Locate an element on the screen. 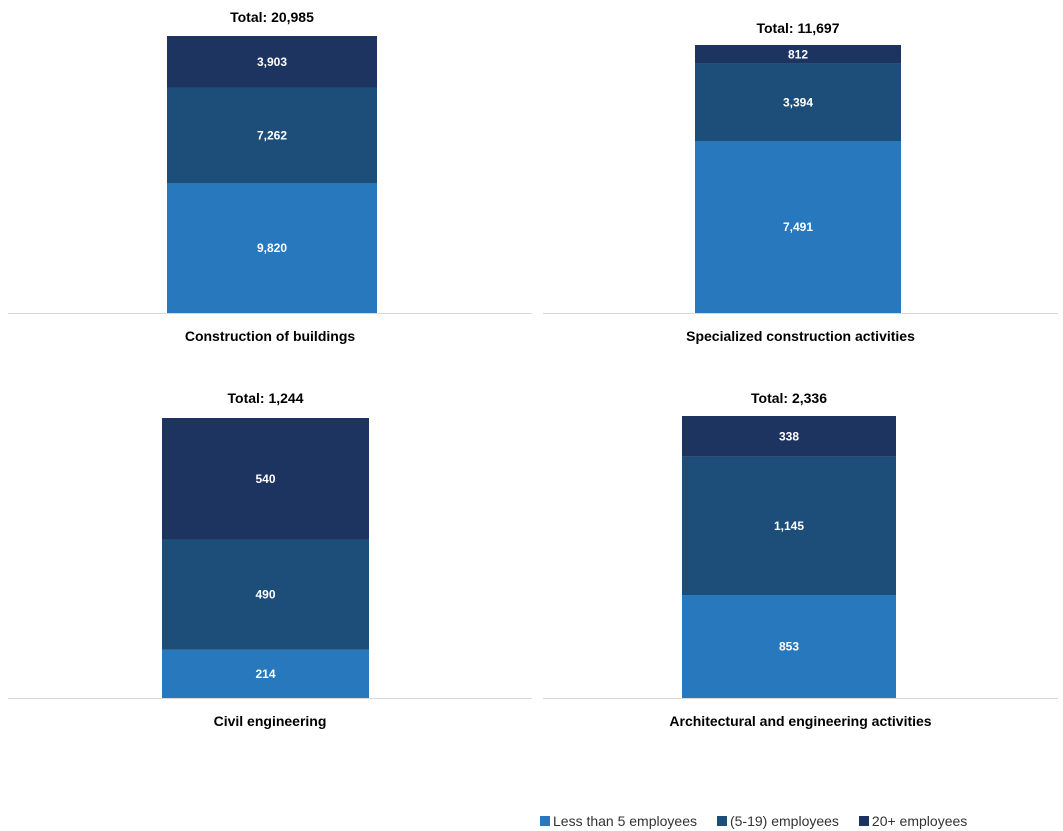  data-label: 7,262 is located at coordinates (272, 135).